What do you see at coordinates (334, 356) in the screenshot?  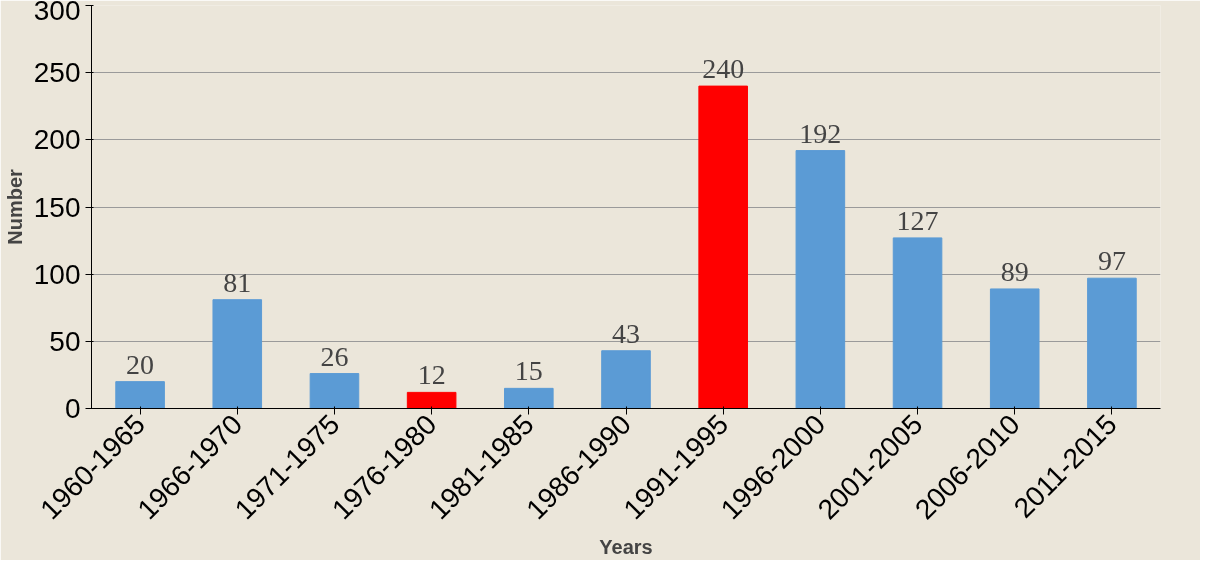 I see `data-label: 26` at bounding box center [334, 356].